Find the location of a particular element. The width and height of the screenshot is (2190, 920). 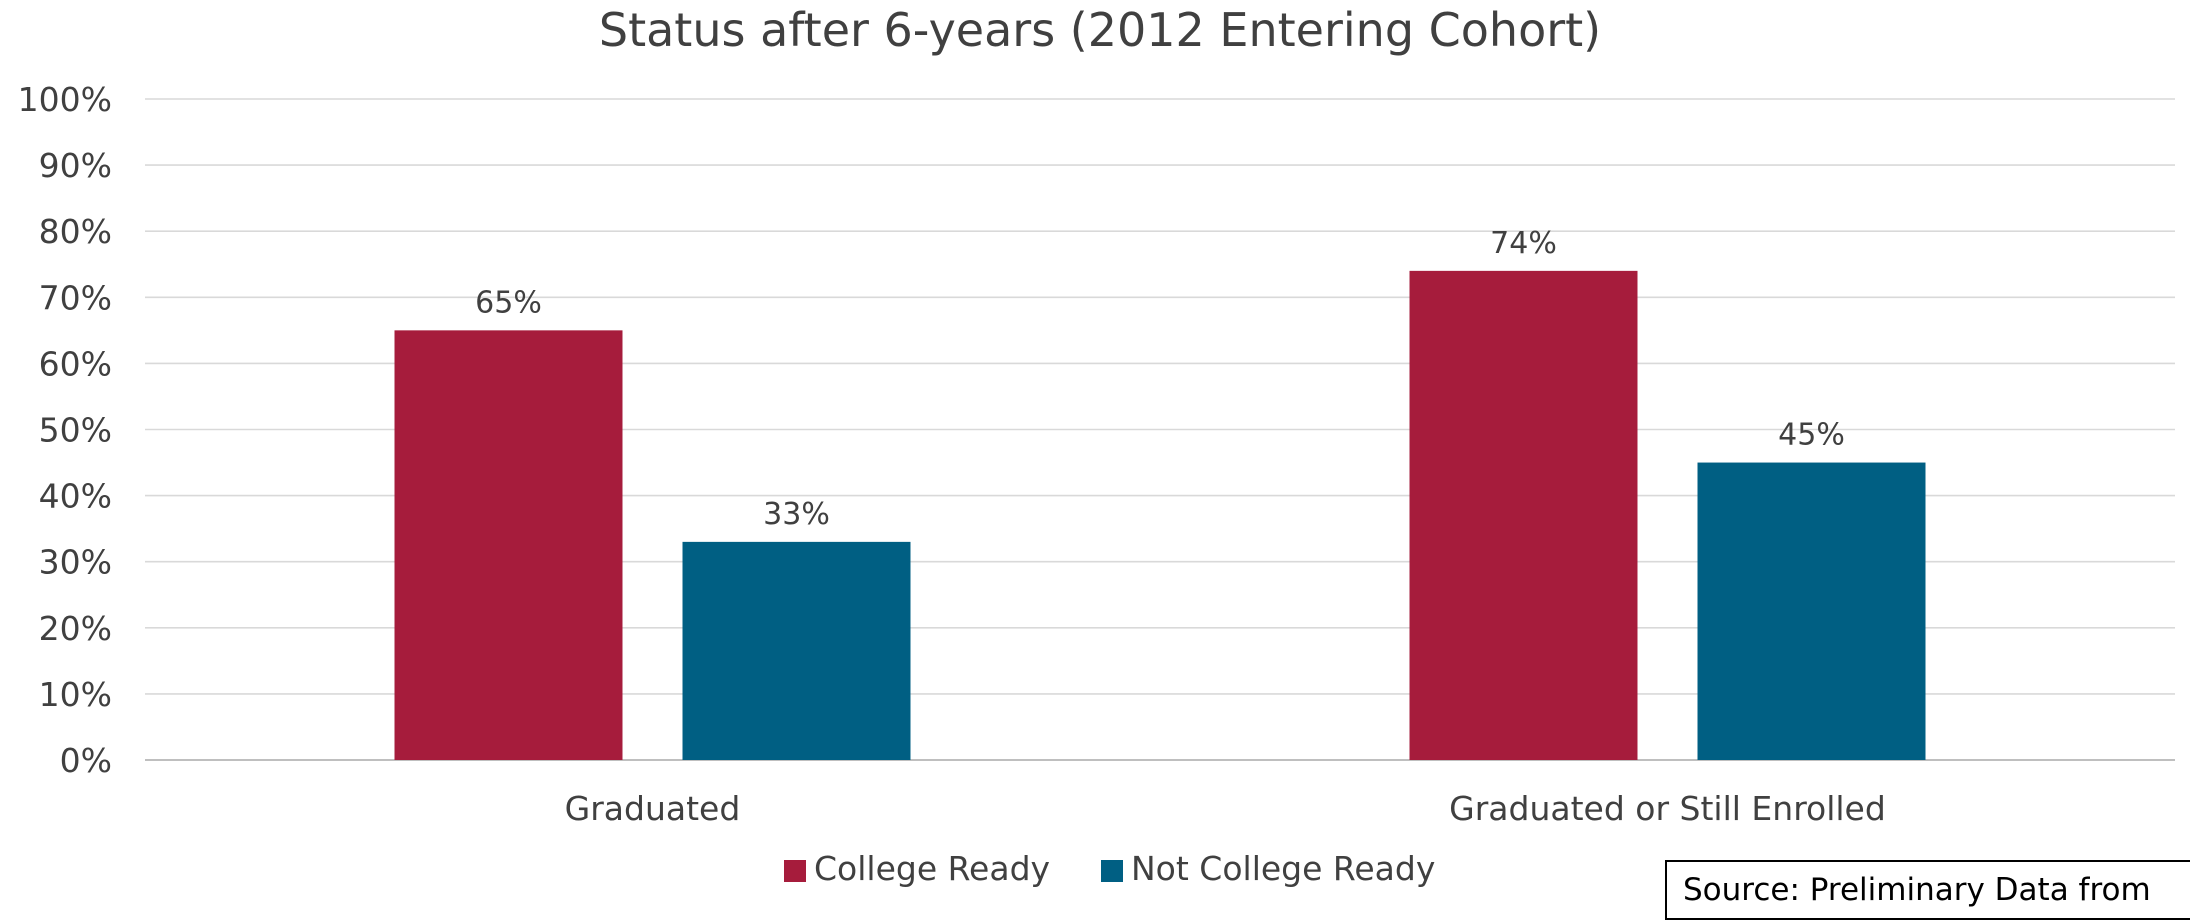

y-tick-label: 10% is located at coordinates (75, 694).